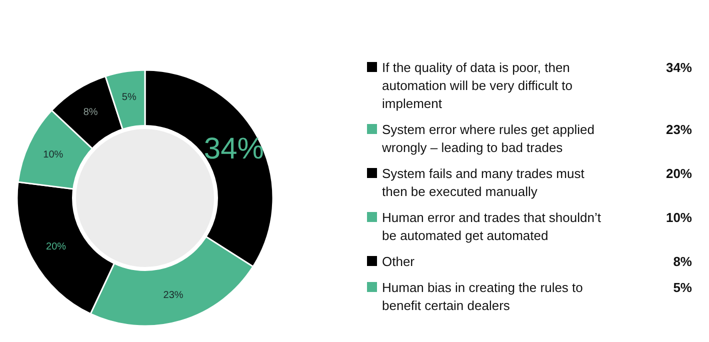  What do you see at coordinates (492, 226) in the screenshot?
I see `legend-label: Human error and trades that shouldn’t be automated get automated` at bounding box center [492, 226].